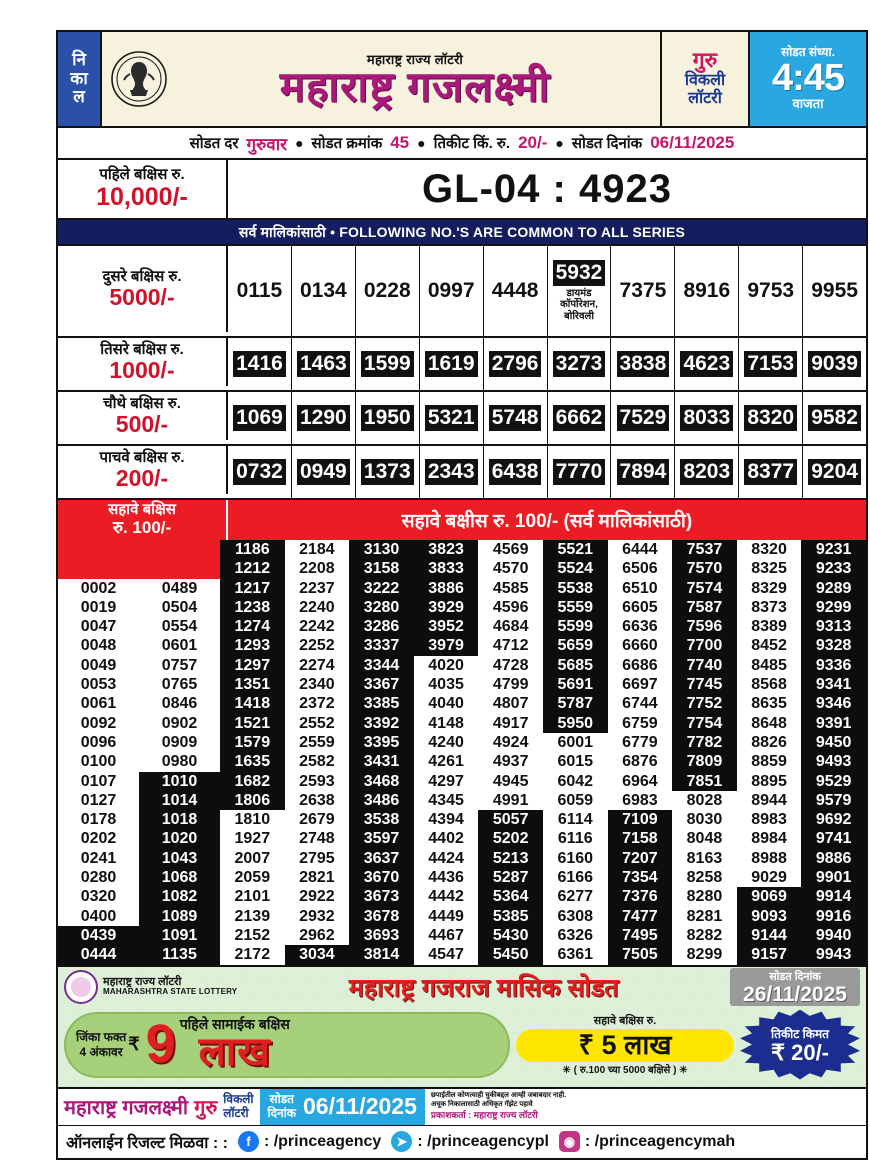  Describe the element at coordinates (179, 955) in the screenshot. I see `grid-number-cell: 1135` at that location.